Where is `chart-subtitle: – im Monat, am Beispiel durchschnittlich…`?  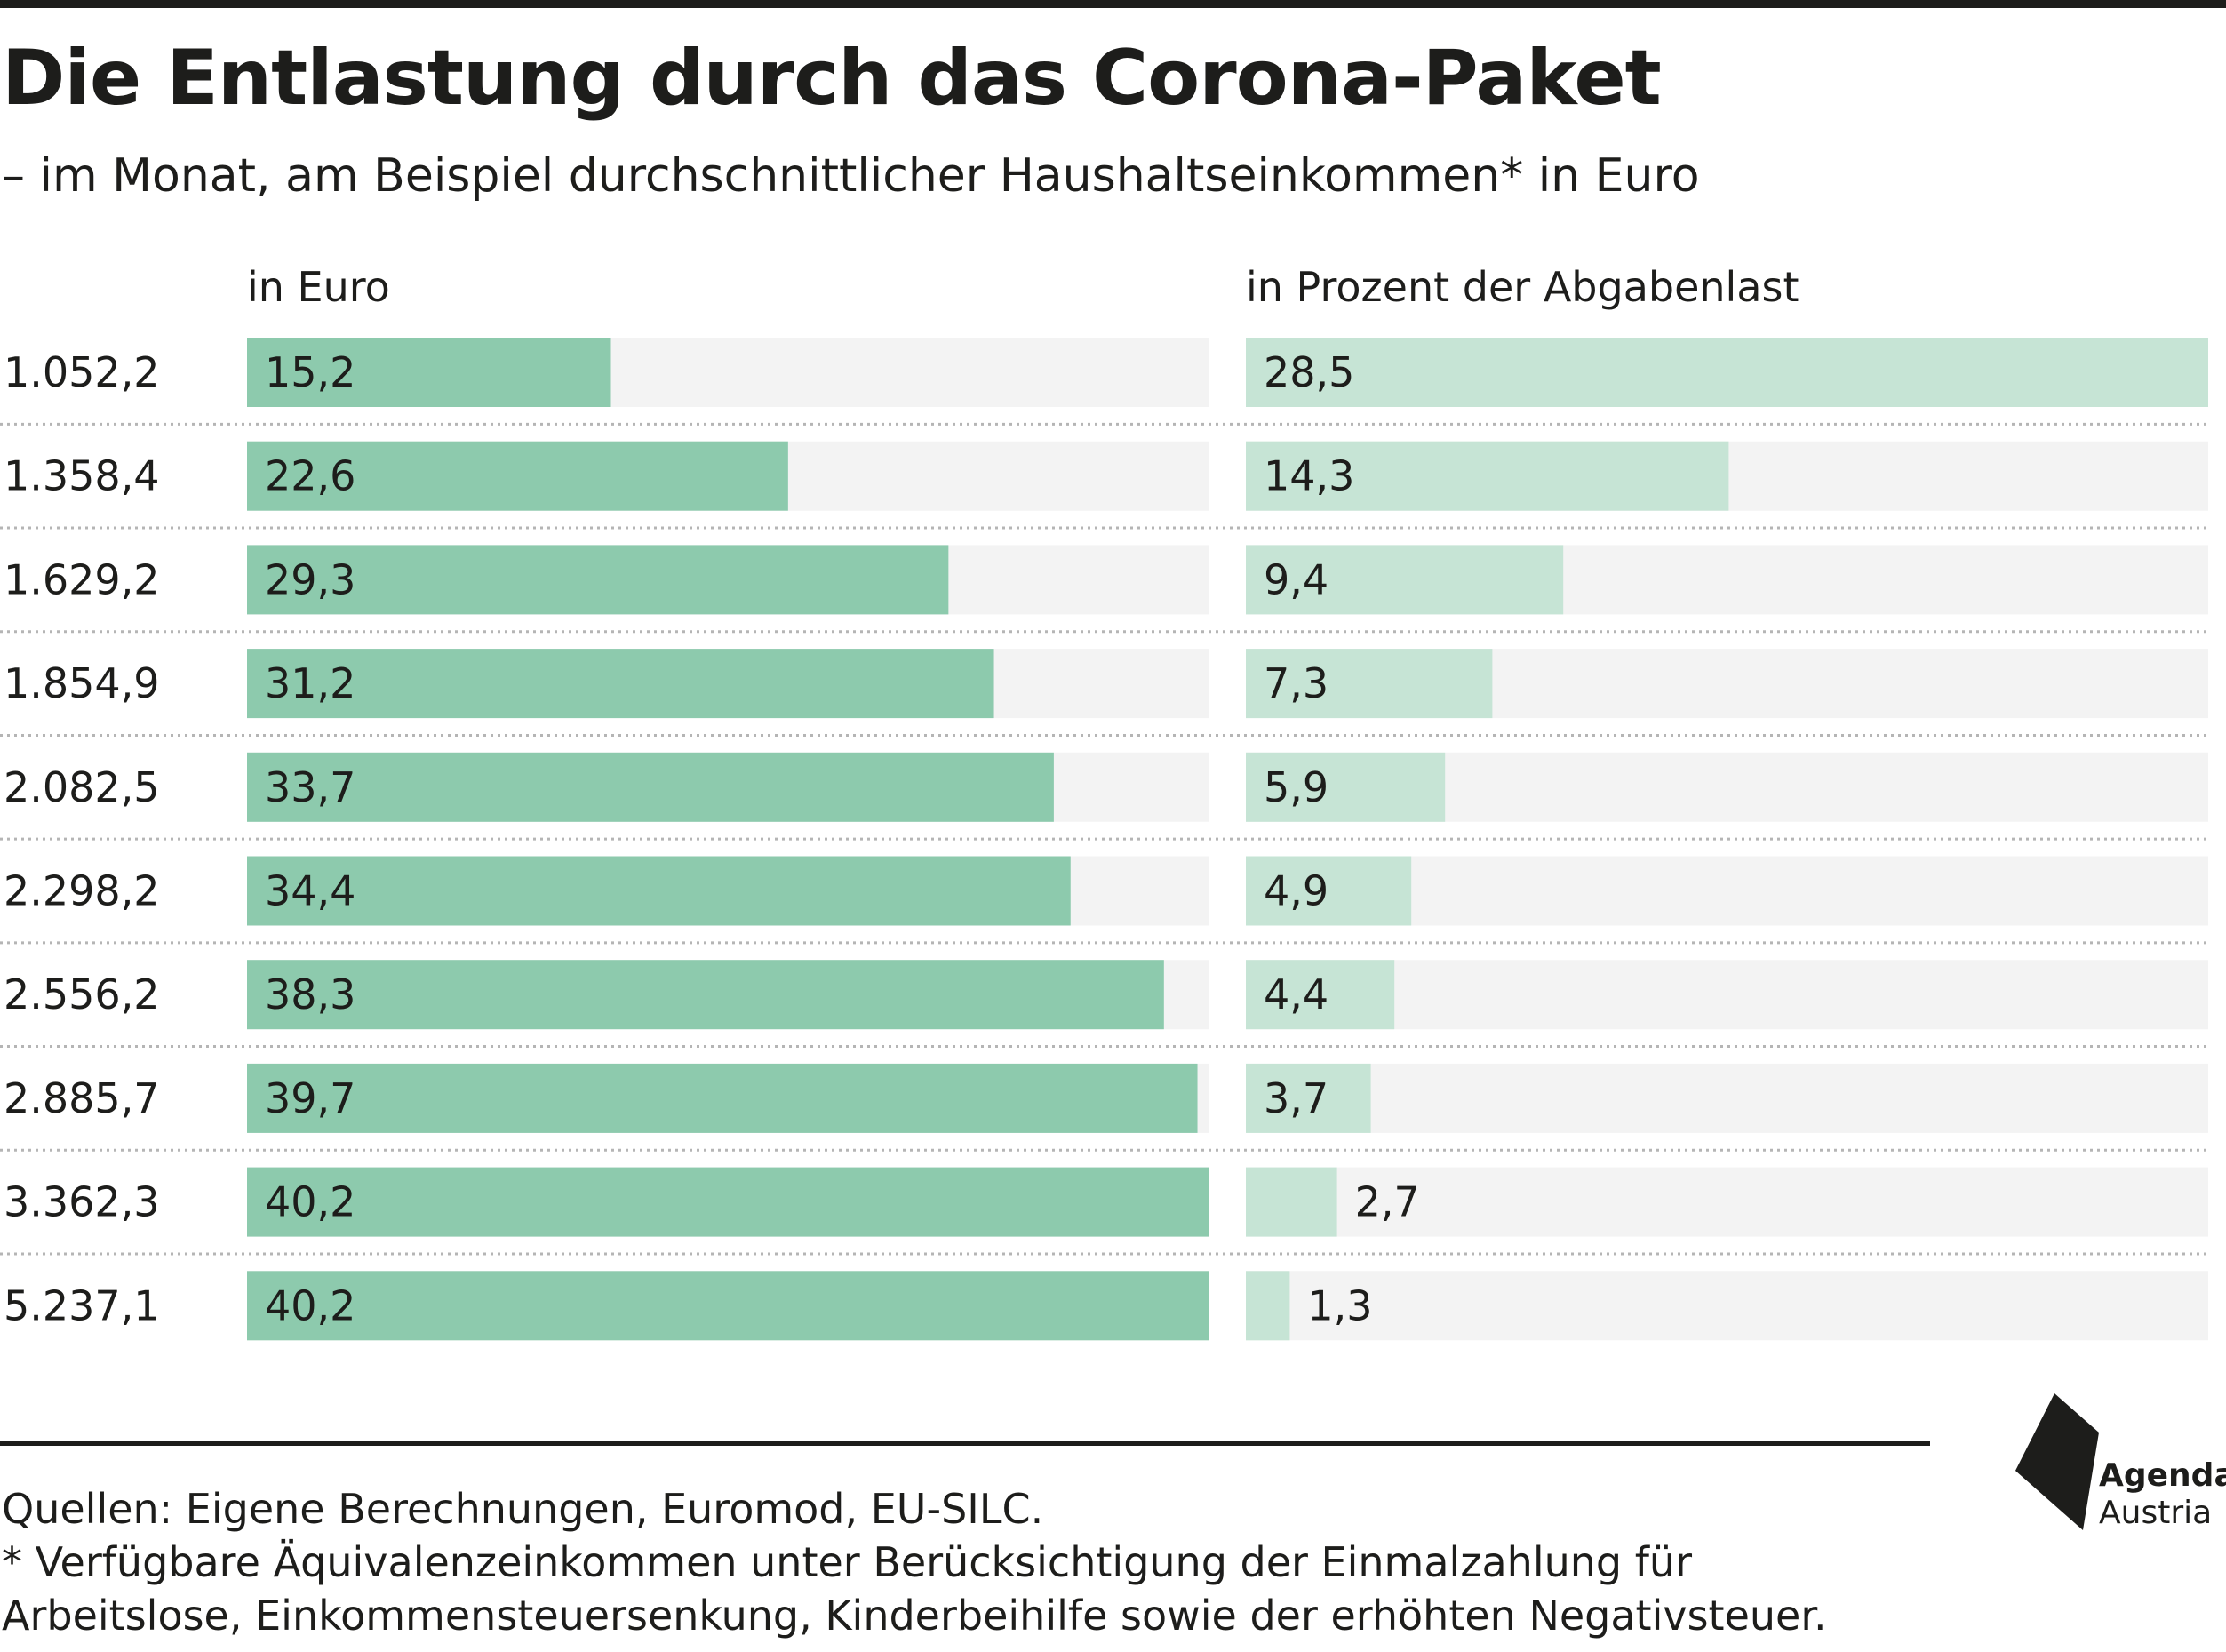 chart-subtitle: – im Monat, am Beispiel durchschnittlich… is located at coordinates (851, 176).